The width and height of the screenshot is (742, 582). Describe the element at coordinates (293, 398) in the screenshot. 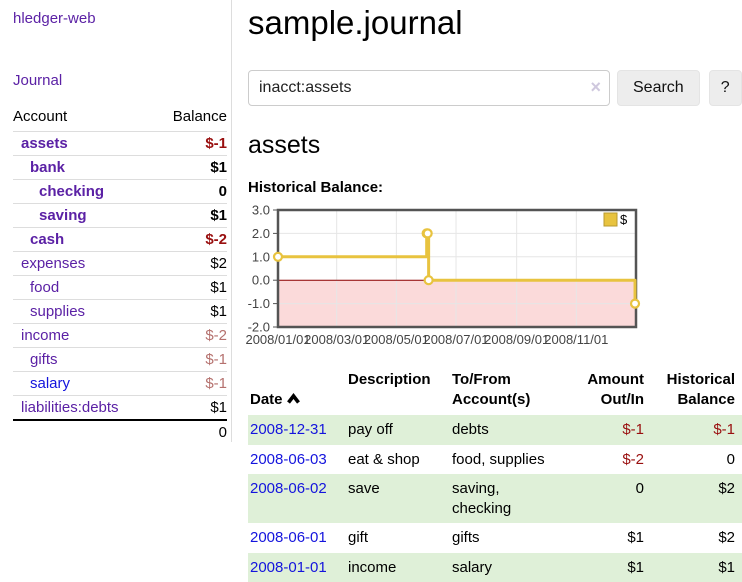

I see `sort-ascending-icon` at that location.